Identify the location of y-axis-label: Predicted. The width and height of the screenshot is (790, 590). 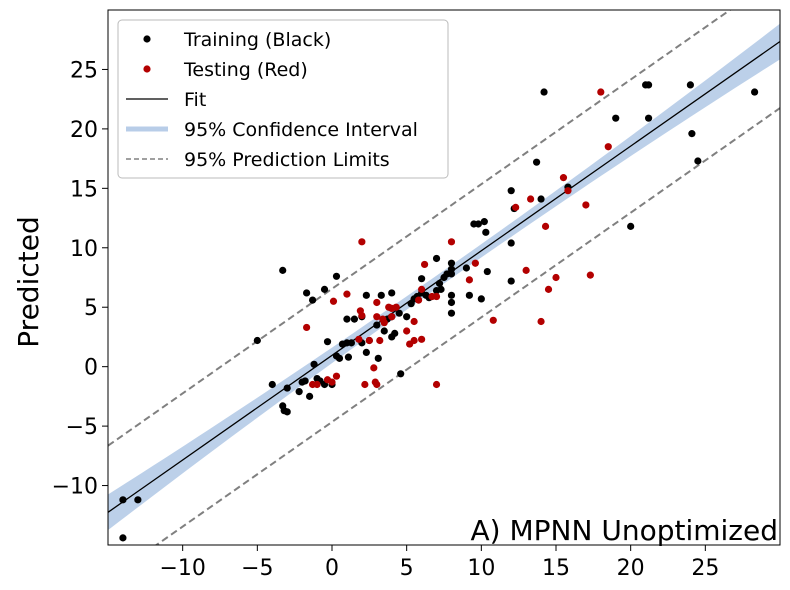
(28, 281).